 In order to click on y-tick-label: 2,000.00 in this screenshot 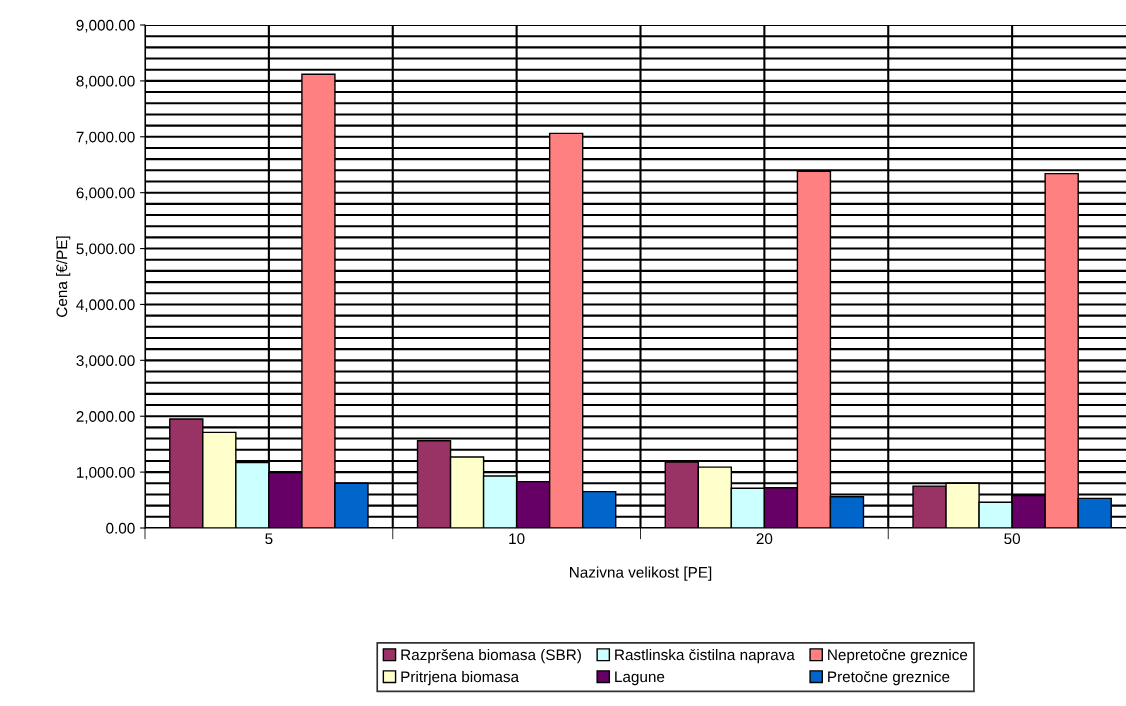, I will do `click(105, 417)`.